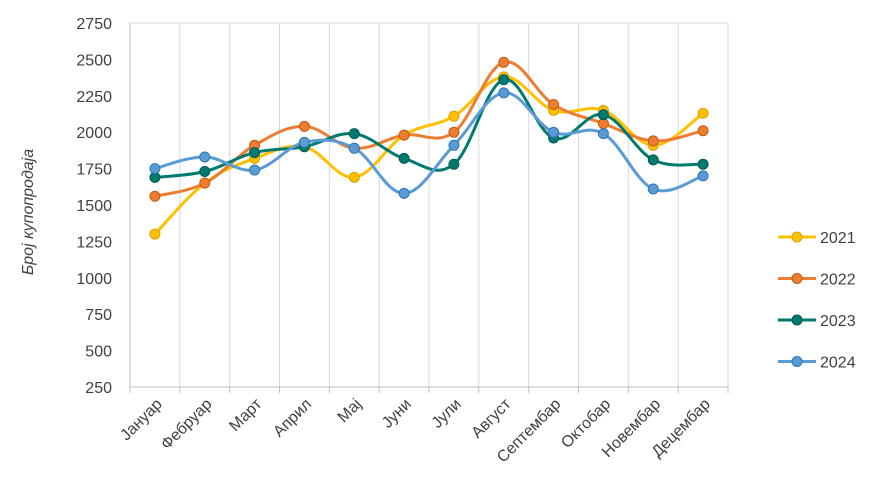 Image resolution: width=879 pixels, height=492 pixels. I want to click on legend-marker-2022, so click(797, 278).